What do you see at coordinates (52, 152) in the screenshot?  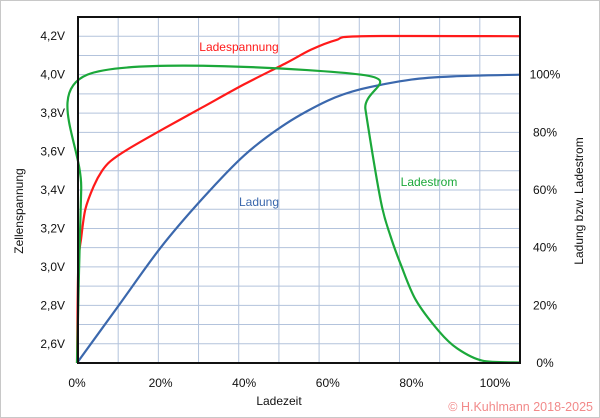 I see `y-left-tick-label: 3,6V` at bounding box center [52, 152].